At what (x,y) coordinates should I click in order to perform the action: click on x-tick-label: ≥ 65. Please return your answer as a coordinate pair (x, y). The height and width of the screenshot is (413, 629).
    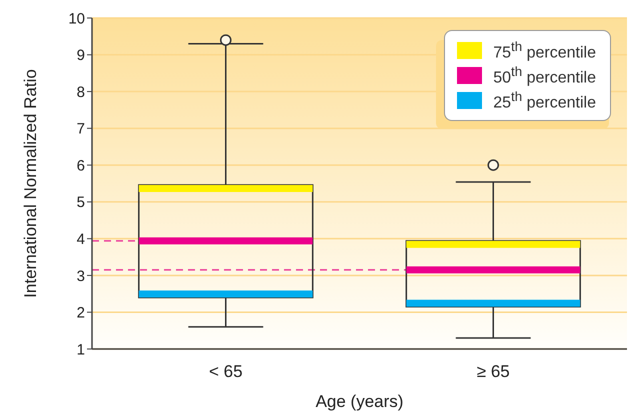
    Looking at the image, I should click on (493, 372).